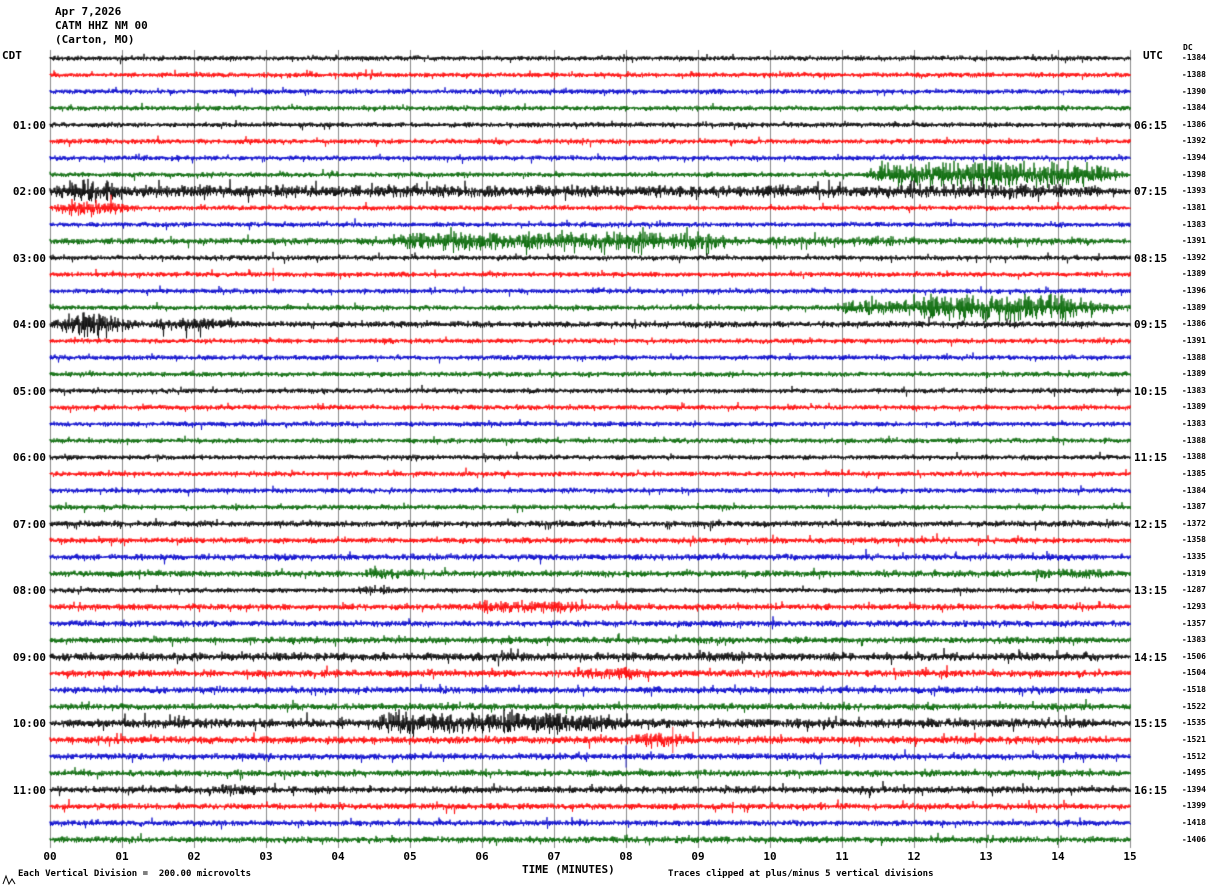 This screenshot has height=886, width=1210. What do you see at coordinates (29, 191) in the screenshot?
I see `left-time-label: 02:00` at bounding box center [29, 191].